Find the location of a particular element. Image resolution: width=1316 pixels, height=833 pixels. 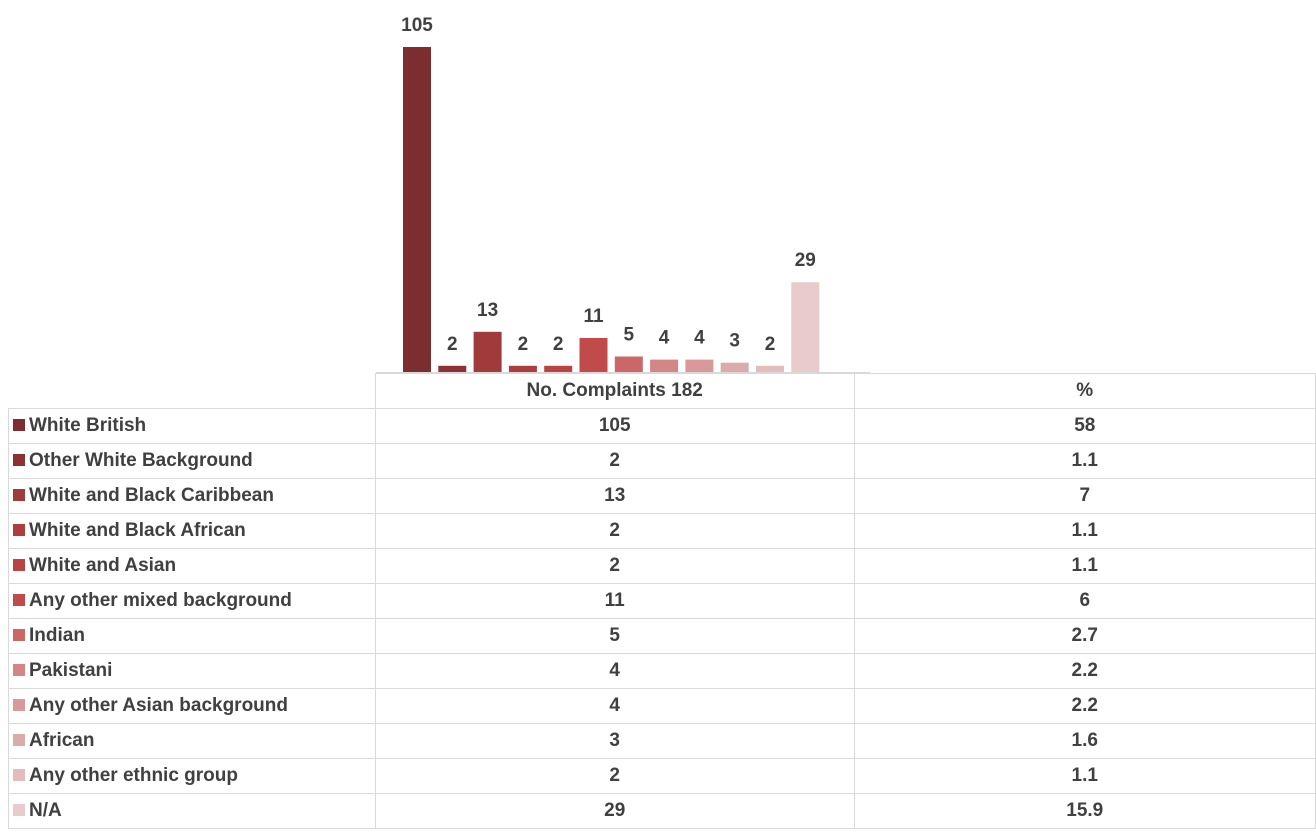

table-row: White and Black African 2 1.1 is located at coordinates (662, 531).